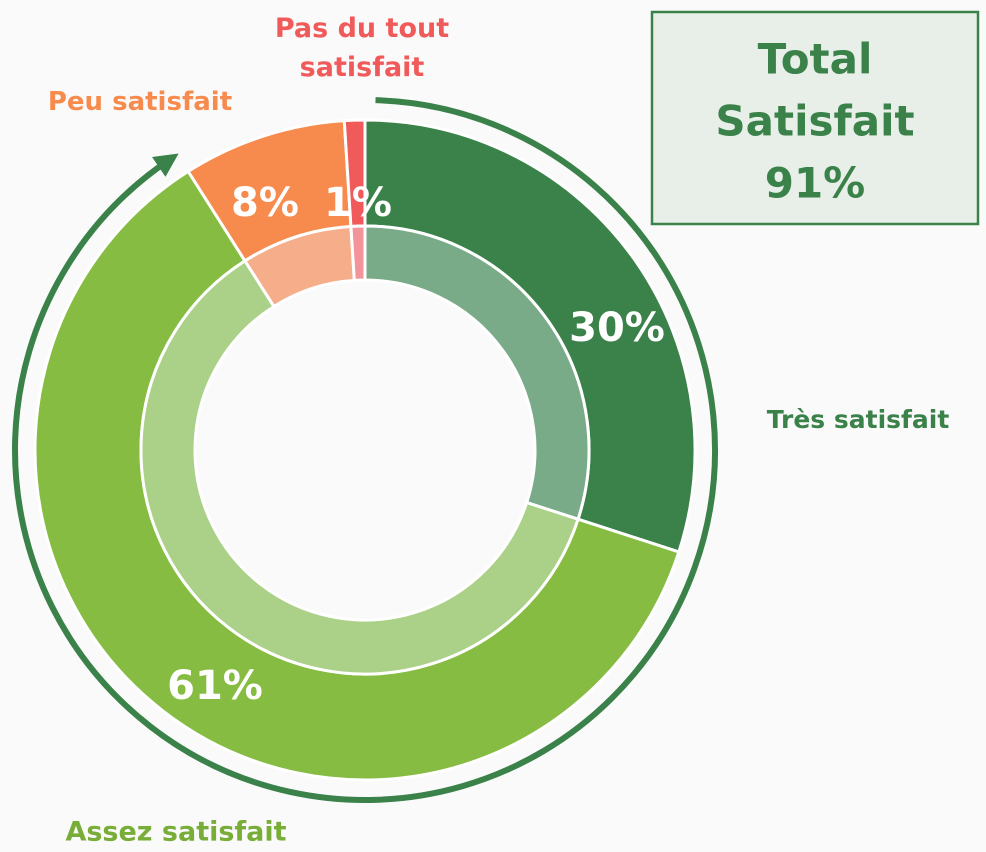  What do you see at coordinates (358, 253) in the screenshot?
I see `donut-inner-slice` at bounding box center [358, 253].